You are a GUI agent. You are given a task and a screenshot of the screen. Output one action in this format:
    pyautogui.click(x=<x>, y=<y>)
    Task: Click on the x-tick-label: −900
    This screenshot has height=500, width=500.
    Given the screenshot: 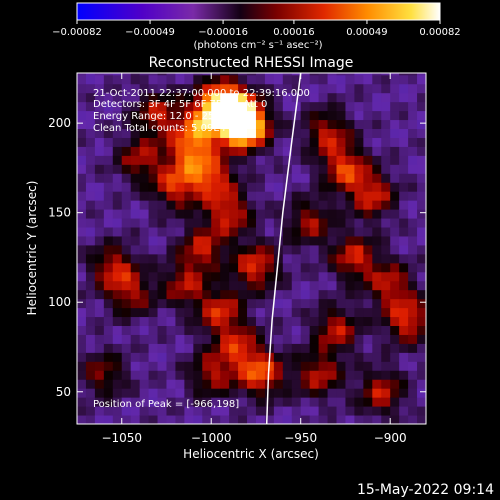 What is the action you would take?
    pyautogui.click(x=390, y=438)
    